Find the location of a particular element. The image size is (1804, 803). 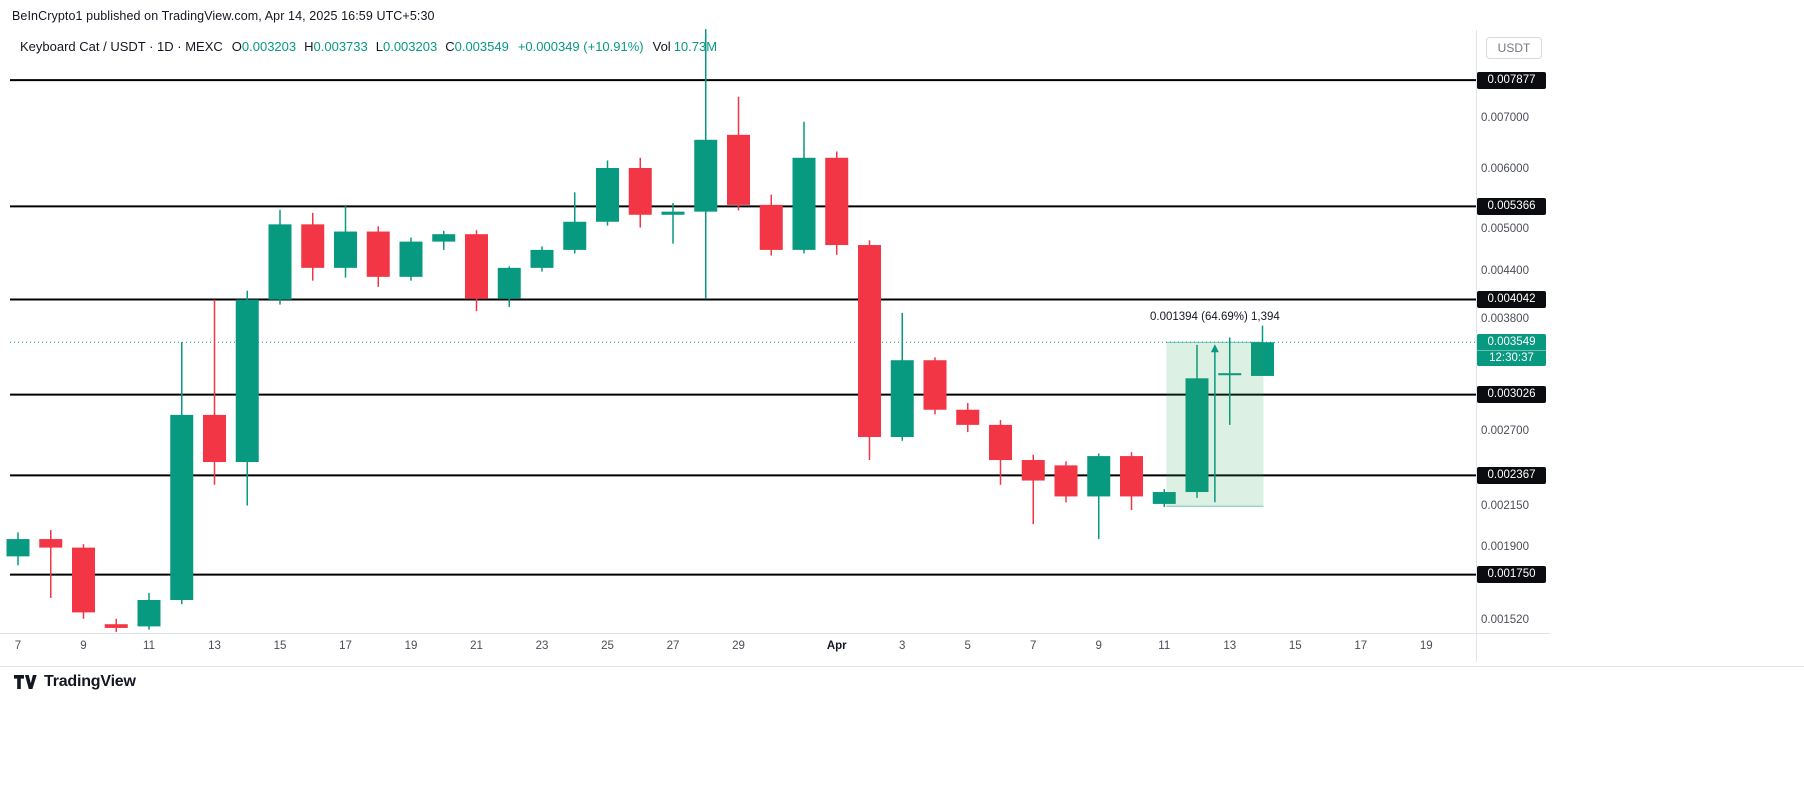

symbol-title: Keyboard Cat / USDT · 1D · MEXC is located at coordinates (121, 46).